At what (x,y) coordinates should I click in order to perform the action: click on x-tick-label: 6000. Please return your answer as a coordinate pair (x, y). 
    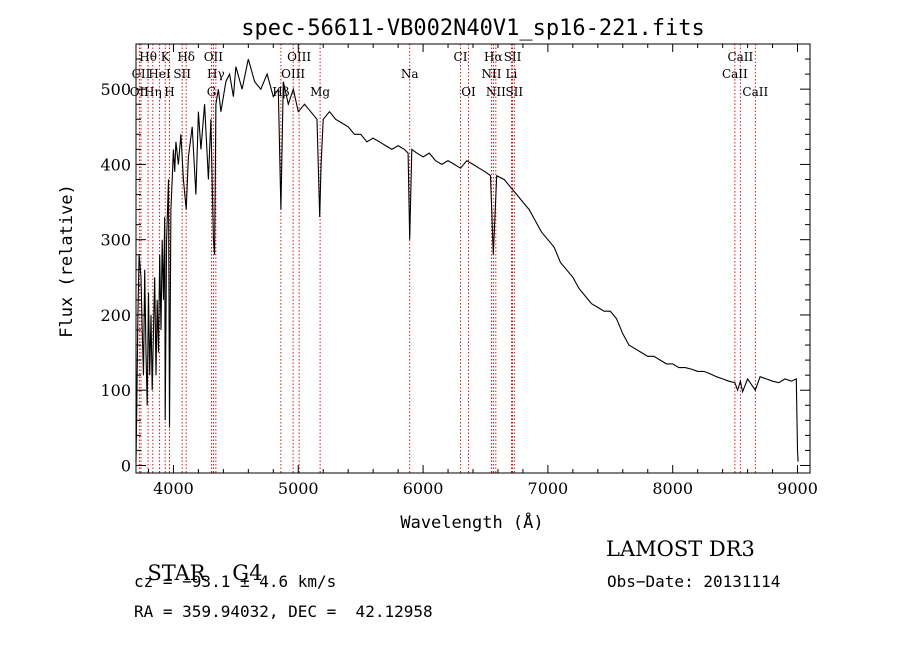
    Looking at the image, I should click on (423, 488).